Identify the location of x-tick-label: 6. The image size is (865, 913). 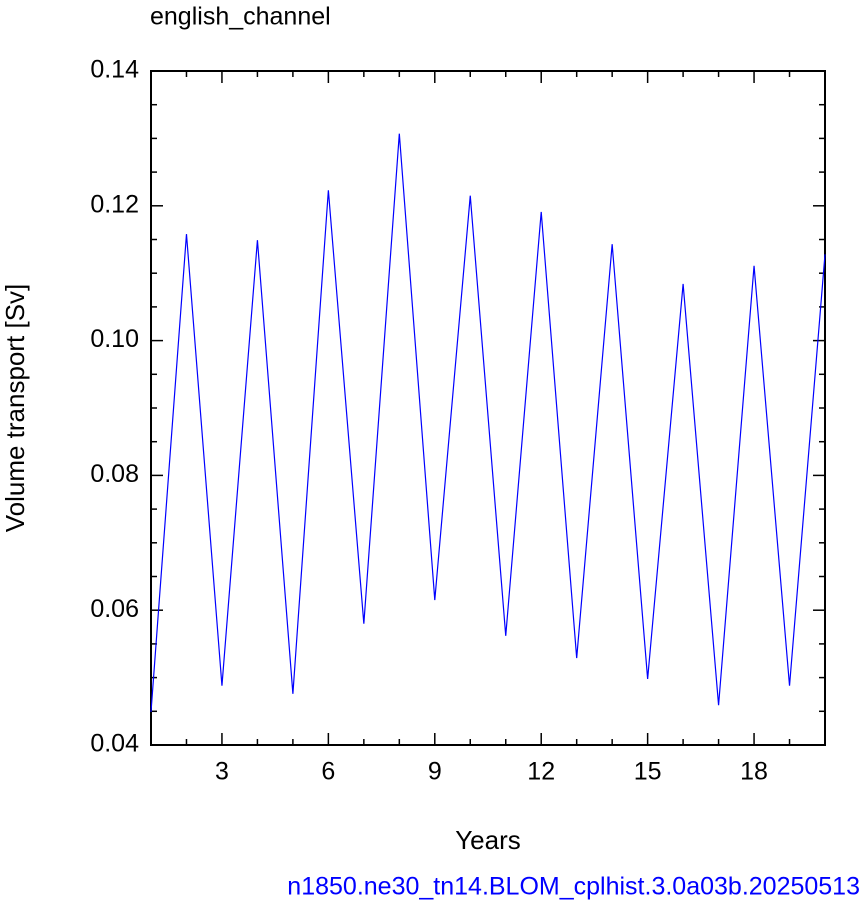
(328, 772).